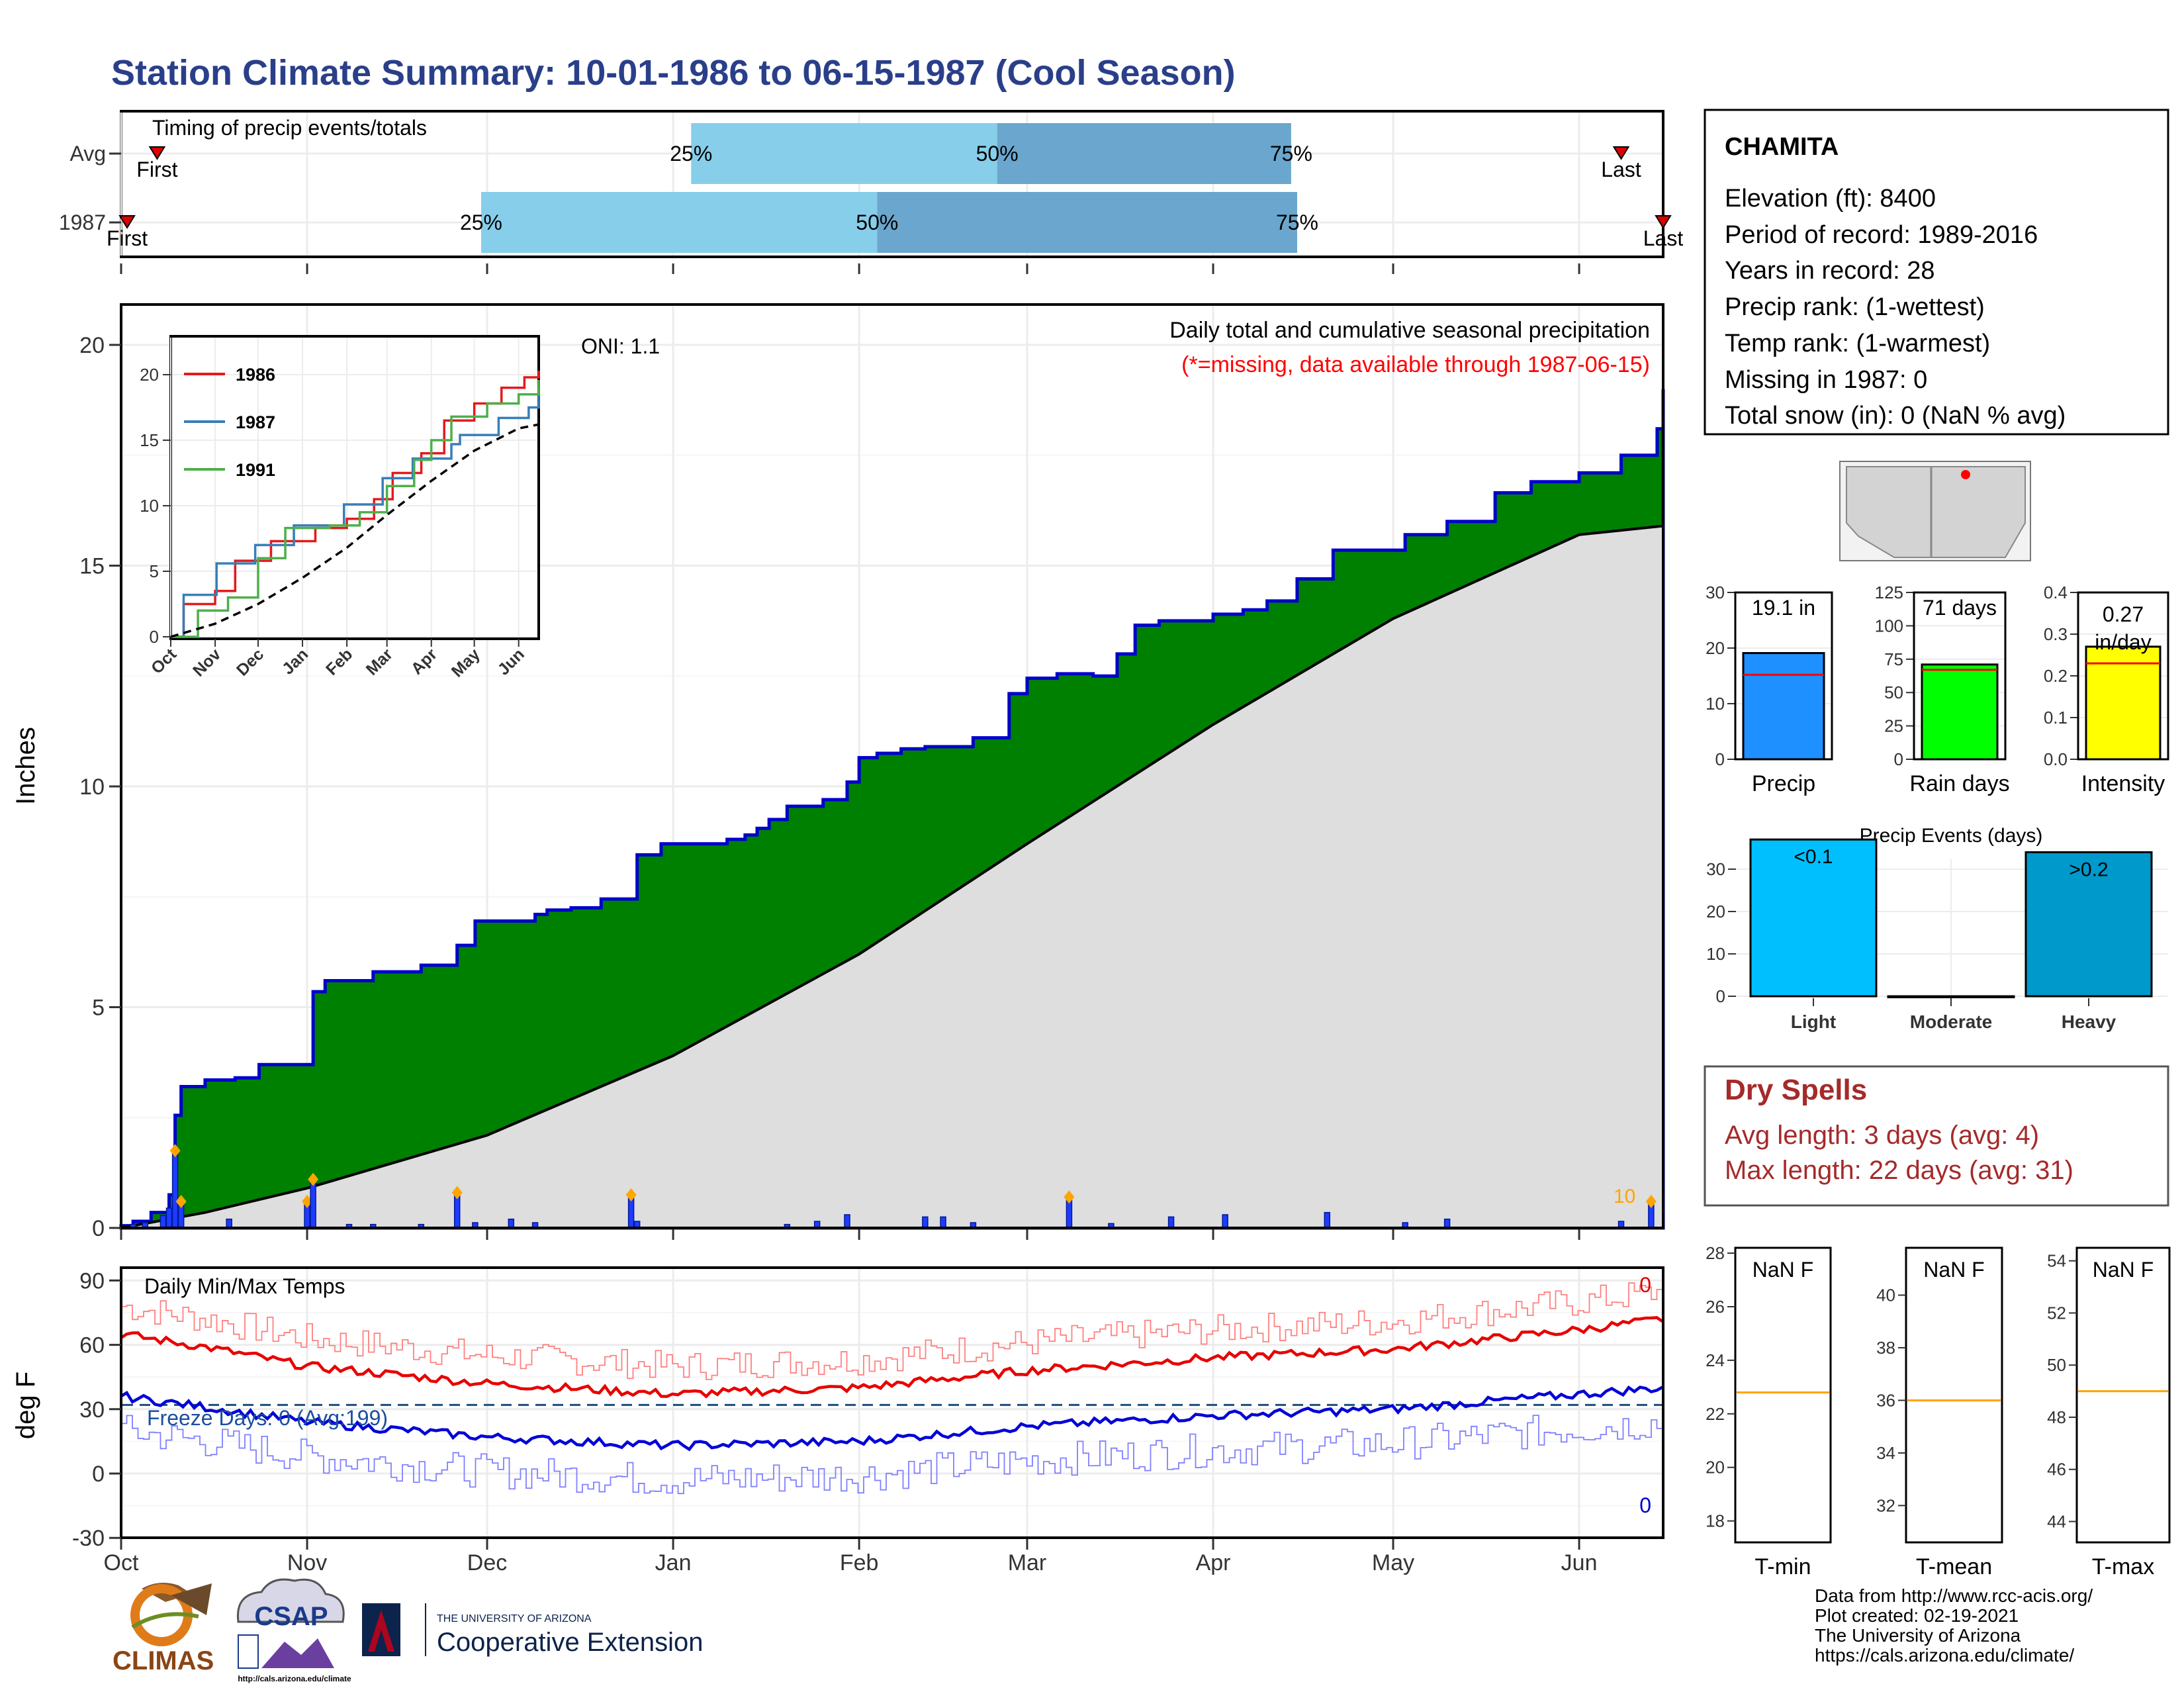  I want to click on temp-box-y-tick-label: 54, so click(2056, 1261).